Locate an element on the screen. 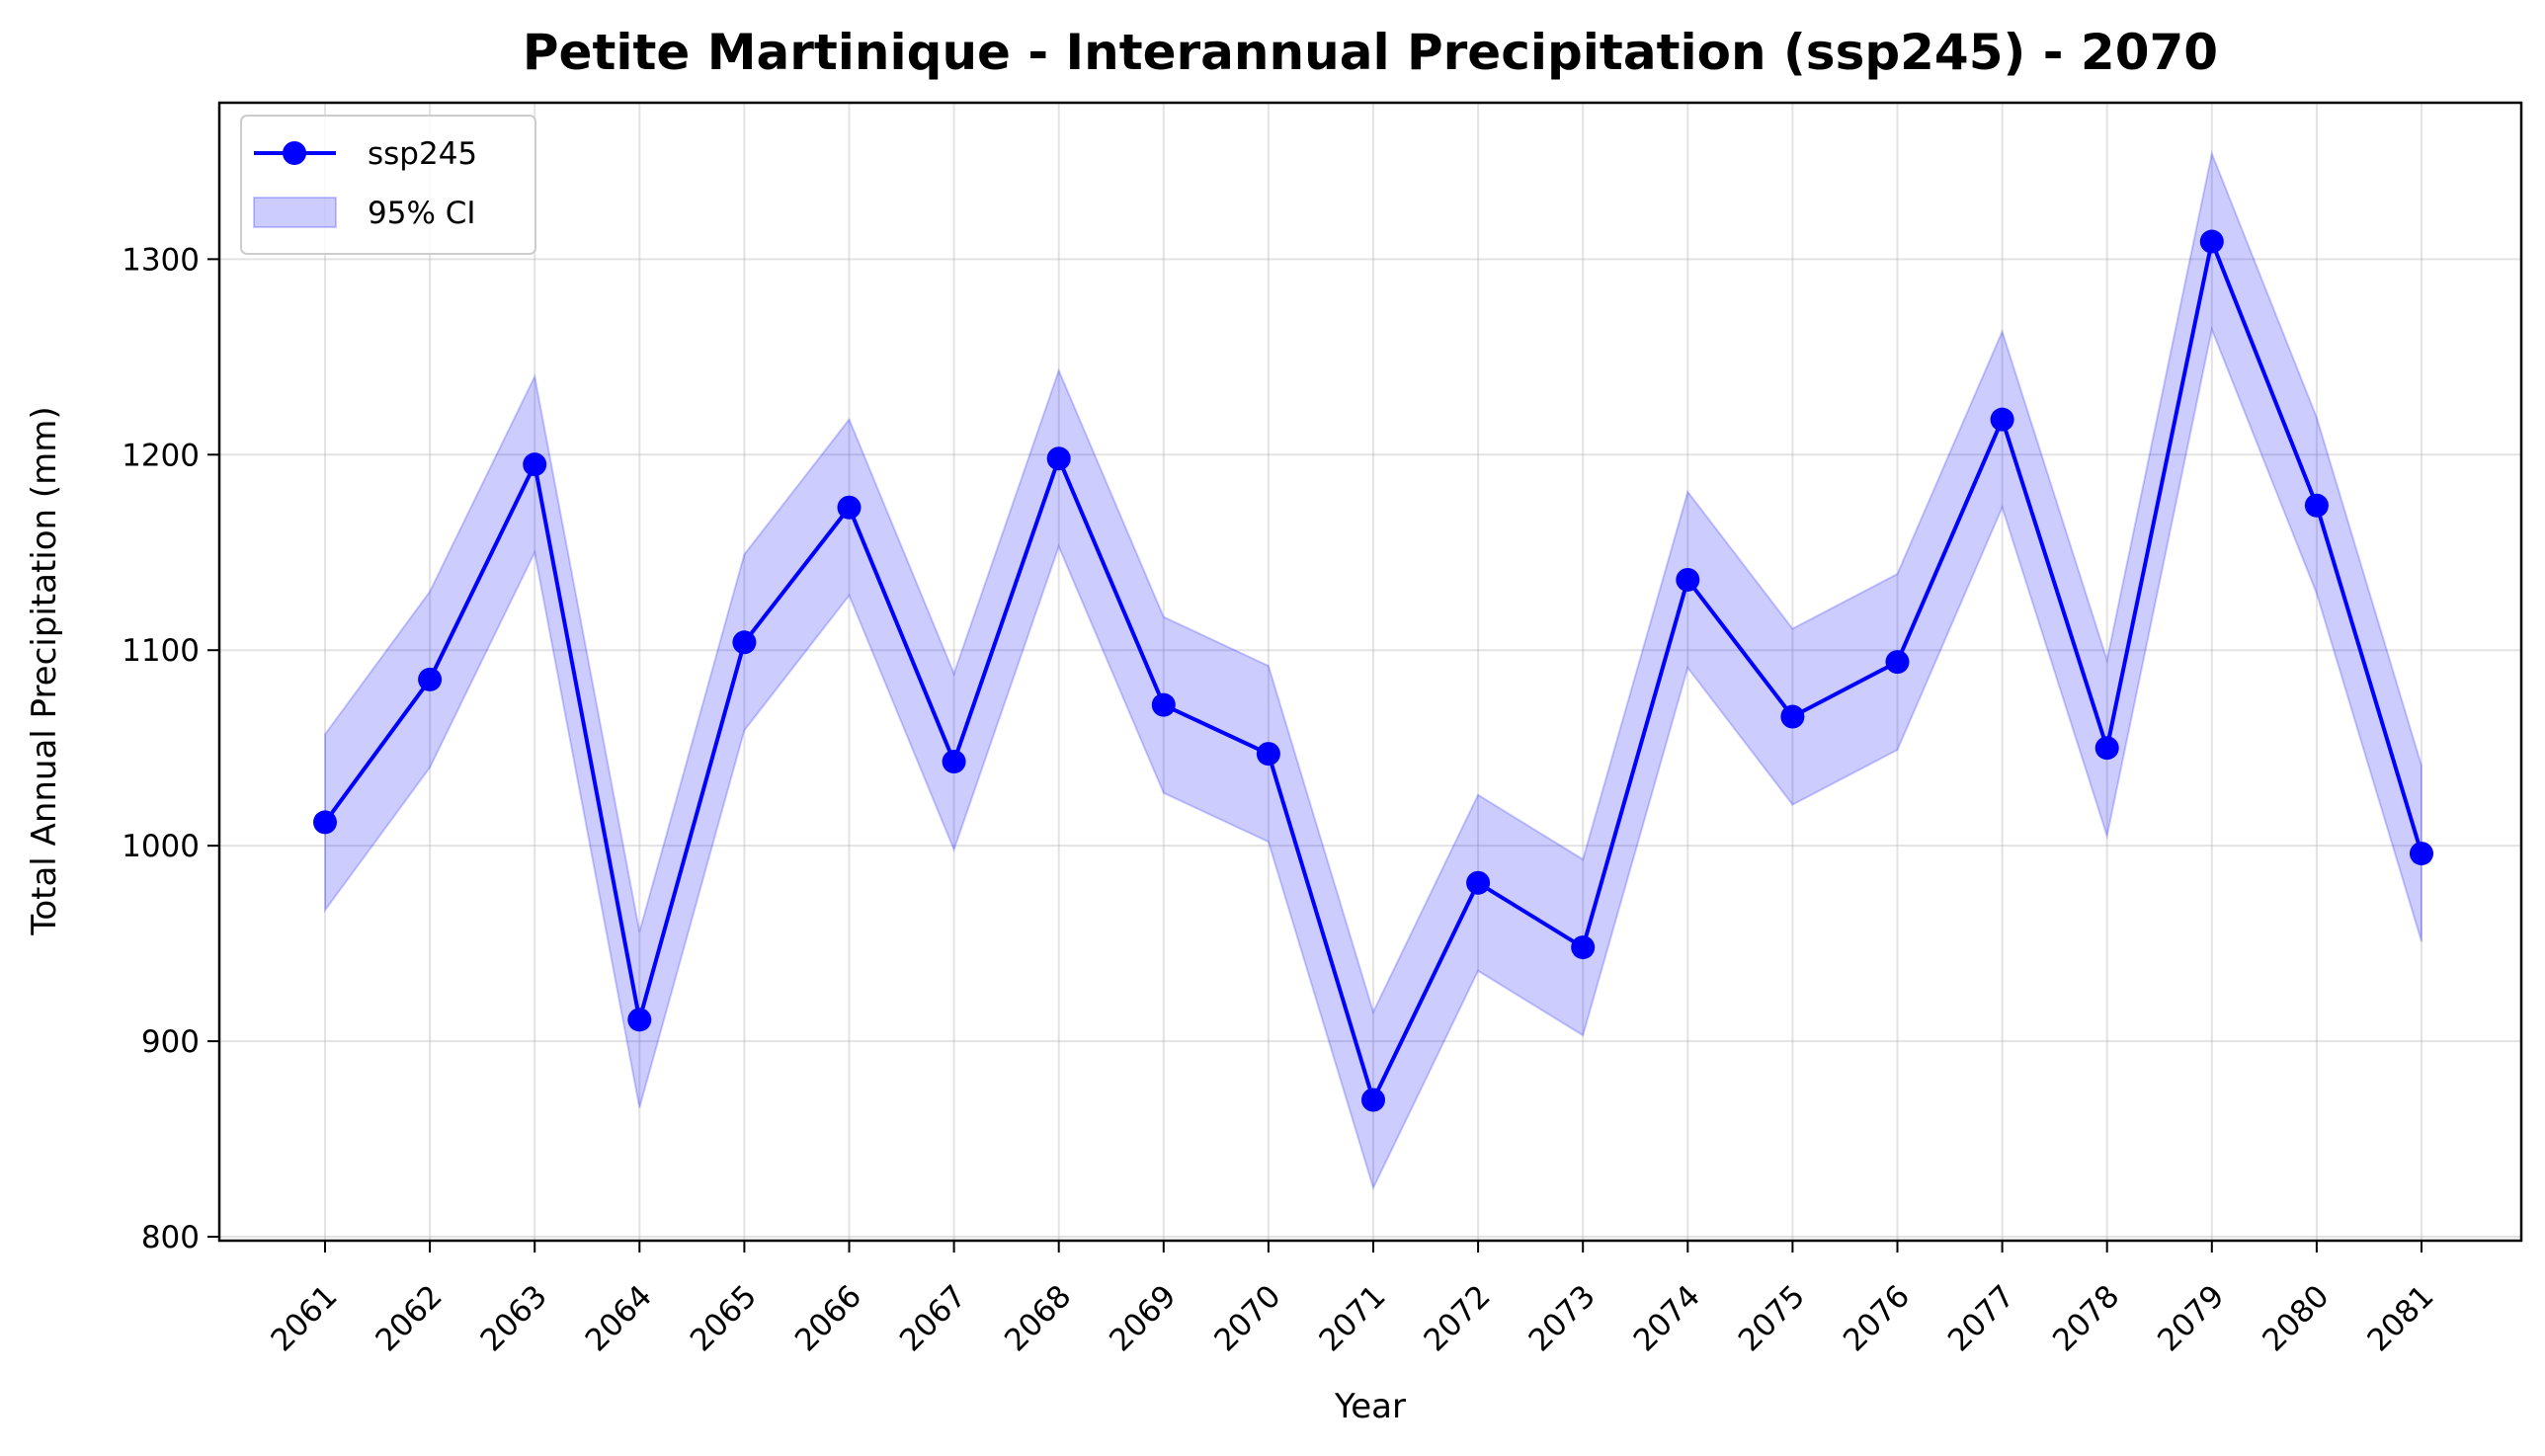 This screenshot has height=1456, width=2545. x-tick-label: 2062 is located at coordinates (409, 1318).